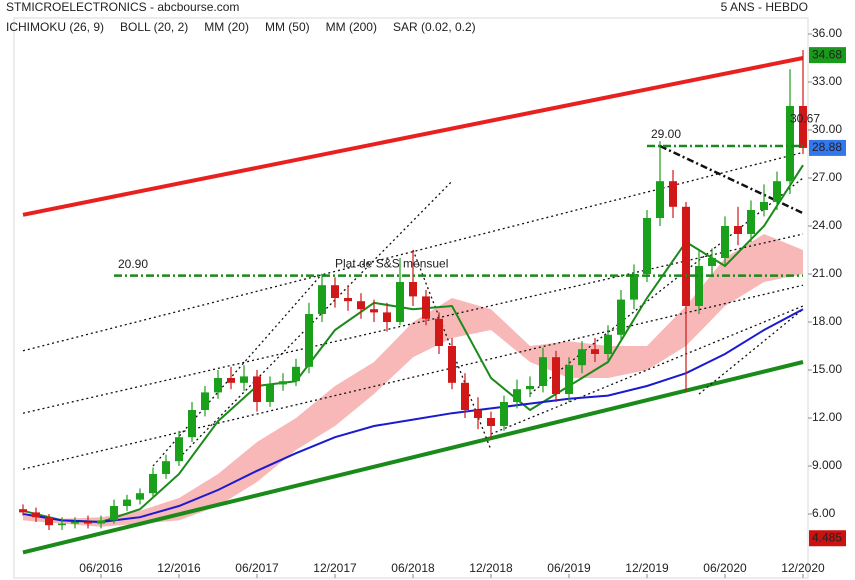 The height and width of the screenshot is (580, 855). What do you see at coordinates (257, 568) in the screenshot?
I see `x-tick-label: 06/2017` at bounding box center [257, 568].